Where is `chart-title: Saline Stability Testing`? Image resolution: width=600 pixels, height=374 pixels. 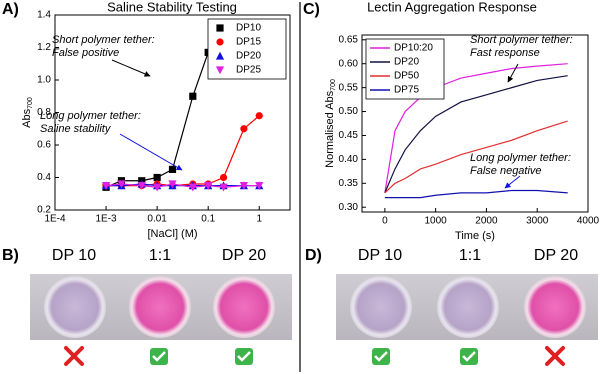
chart-title: Saline Stability Testing is located at coordinates (172, 7).